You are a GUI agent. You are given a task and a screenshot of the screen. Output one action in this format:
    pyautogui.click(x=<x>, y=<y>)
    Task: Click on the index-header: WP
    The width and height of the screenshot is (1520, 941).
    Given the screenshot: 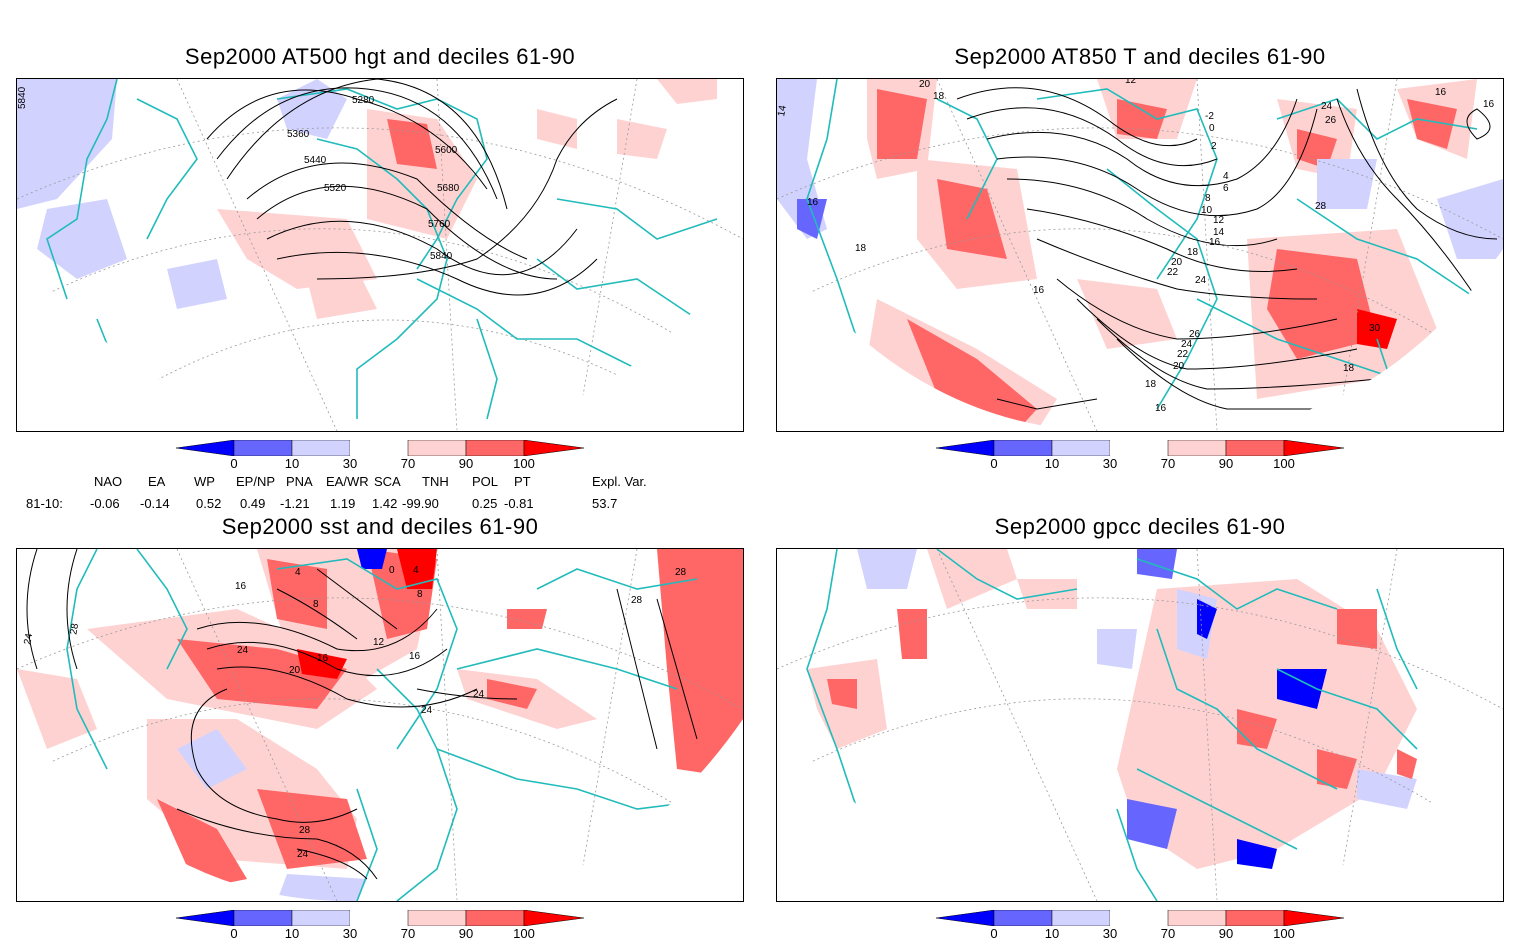 What is the action you would take?
    pyautogui.click(x=204, y=481)
    